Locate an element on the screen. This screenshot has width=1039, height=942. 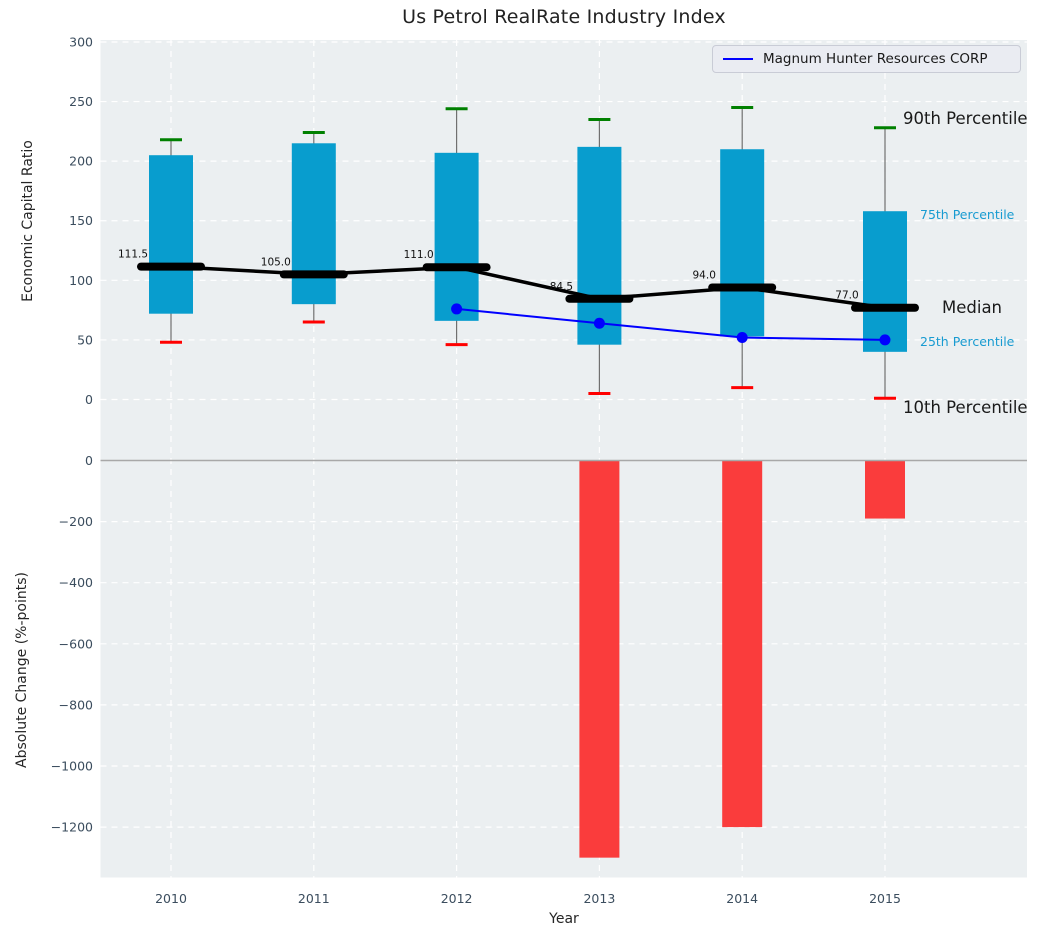
median-value-label: 111.5 is located at coordinates (133, 255).